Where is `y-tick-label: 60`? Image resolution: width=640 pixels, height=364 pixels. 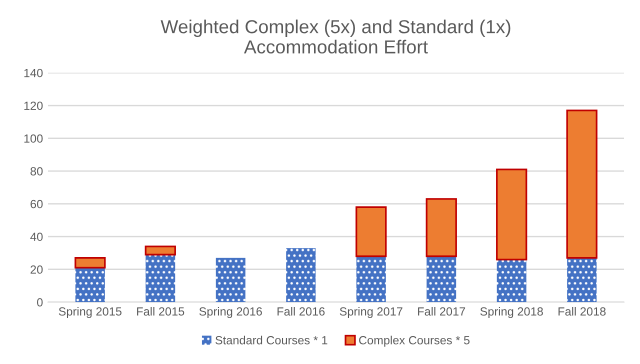
y-tick-label: 60 is located at coordinates (36, 204).